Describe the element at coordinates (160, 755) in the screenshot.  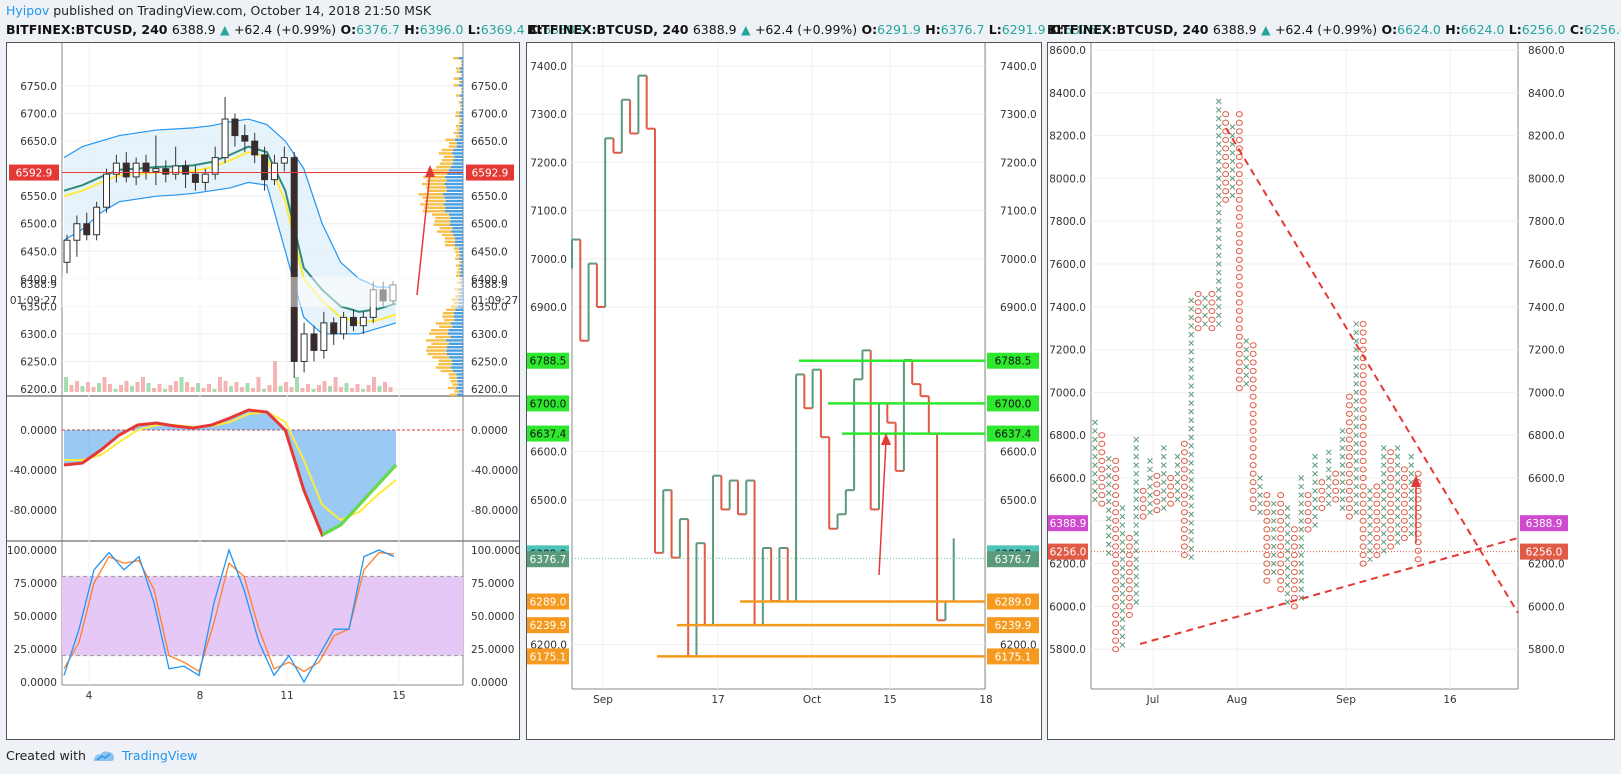
I see `tradingview-link: TradingView` at that location.